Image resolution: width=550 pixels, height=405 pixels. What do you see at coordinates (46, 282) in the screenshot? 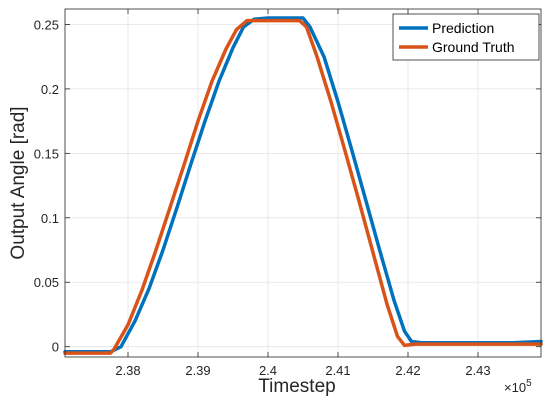
I see `y-tick-label: 0.05` at bounding box center [46, 282].